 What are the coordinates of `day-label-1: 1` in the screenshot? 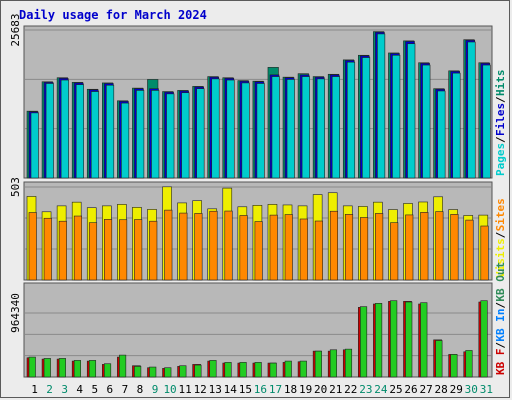 It's located at (34, 389).